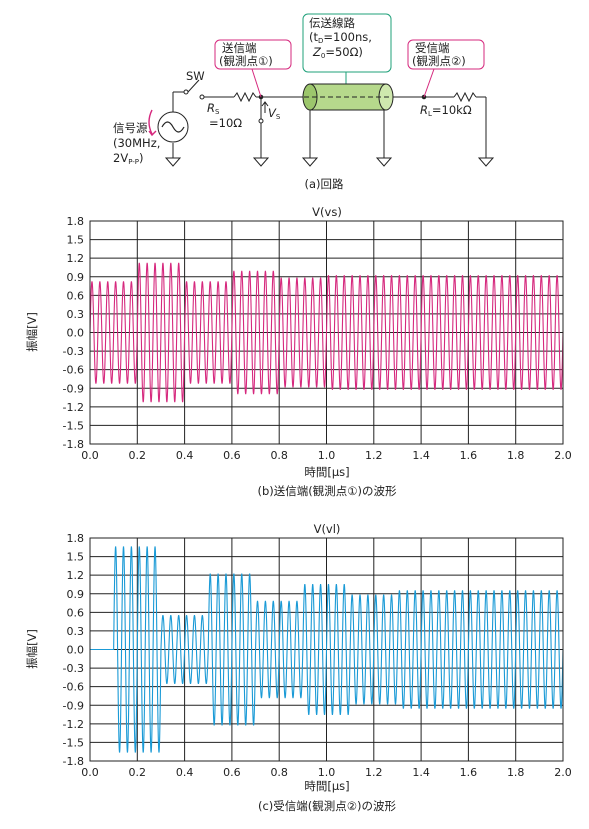 The width and height of the screenshot is (589, 829). What do you see at coordinates (327, 212) in the screenshot?
I see `chart-title: V(vs)` at bounding box center [327, 212].